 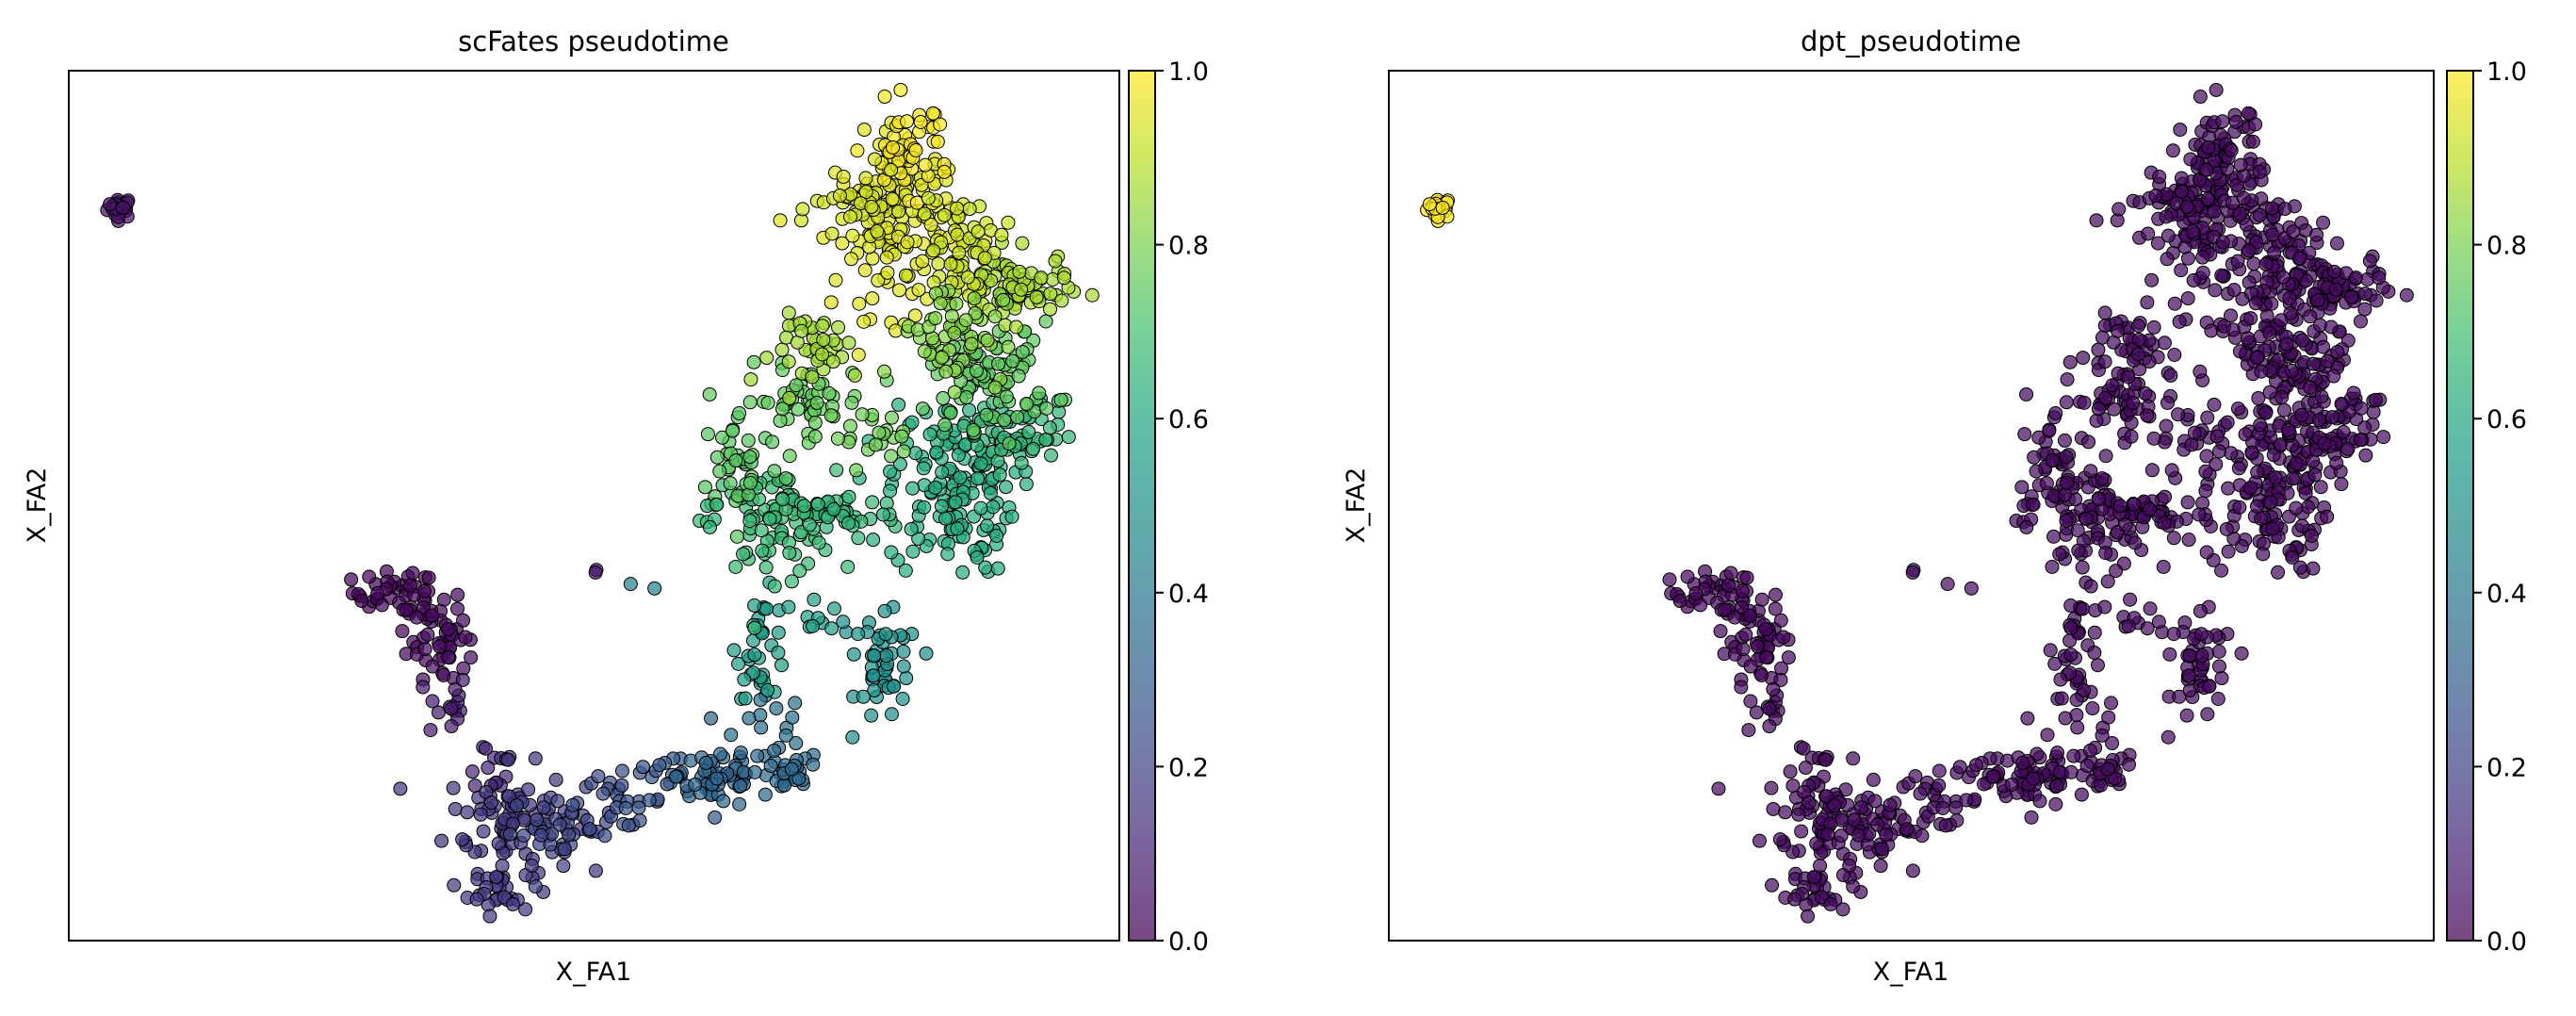 I want to click on colorbar-tick-label: 0.6, so click(x=2506, y=419).